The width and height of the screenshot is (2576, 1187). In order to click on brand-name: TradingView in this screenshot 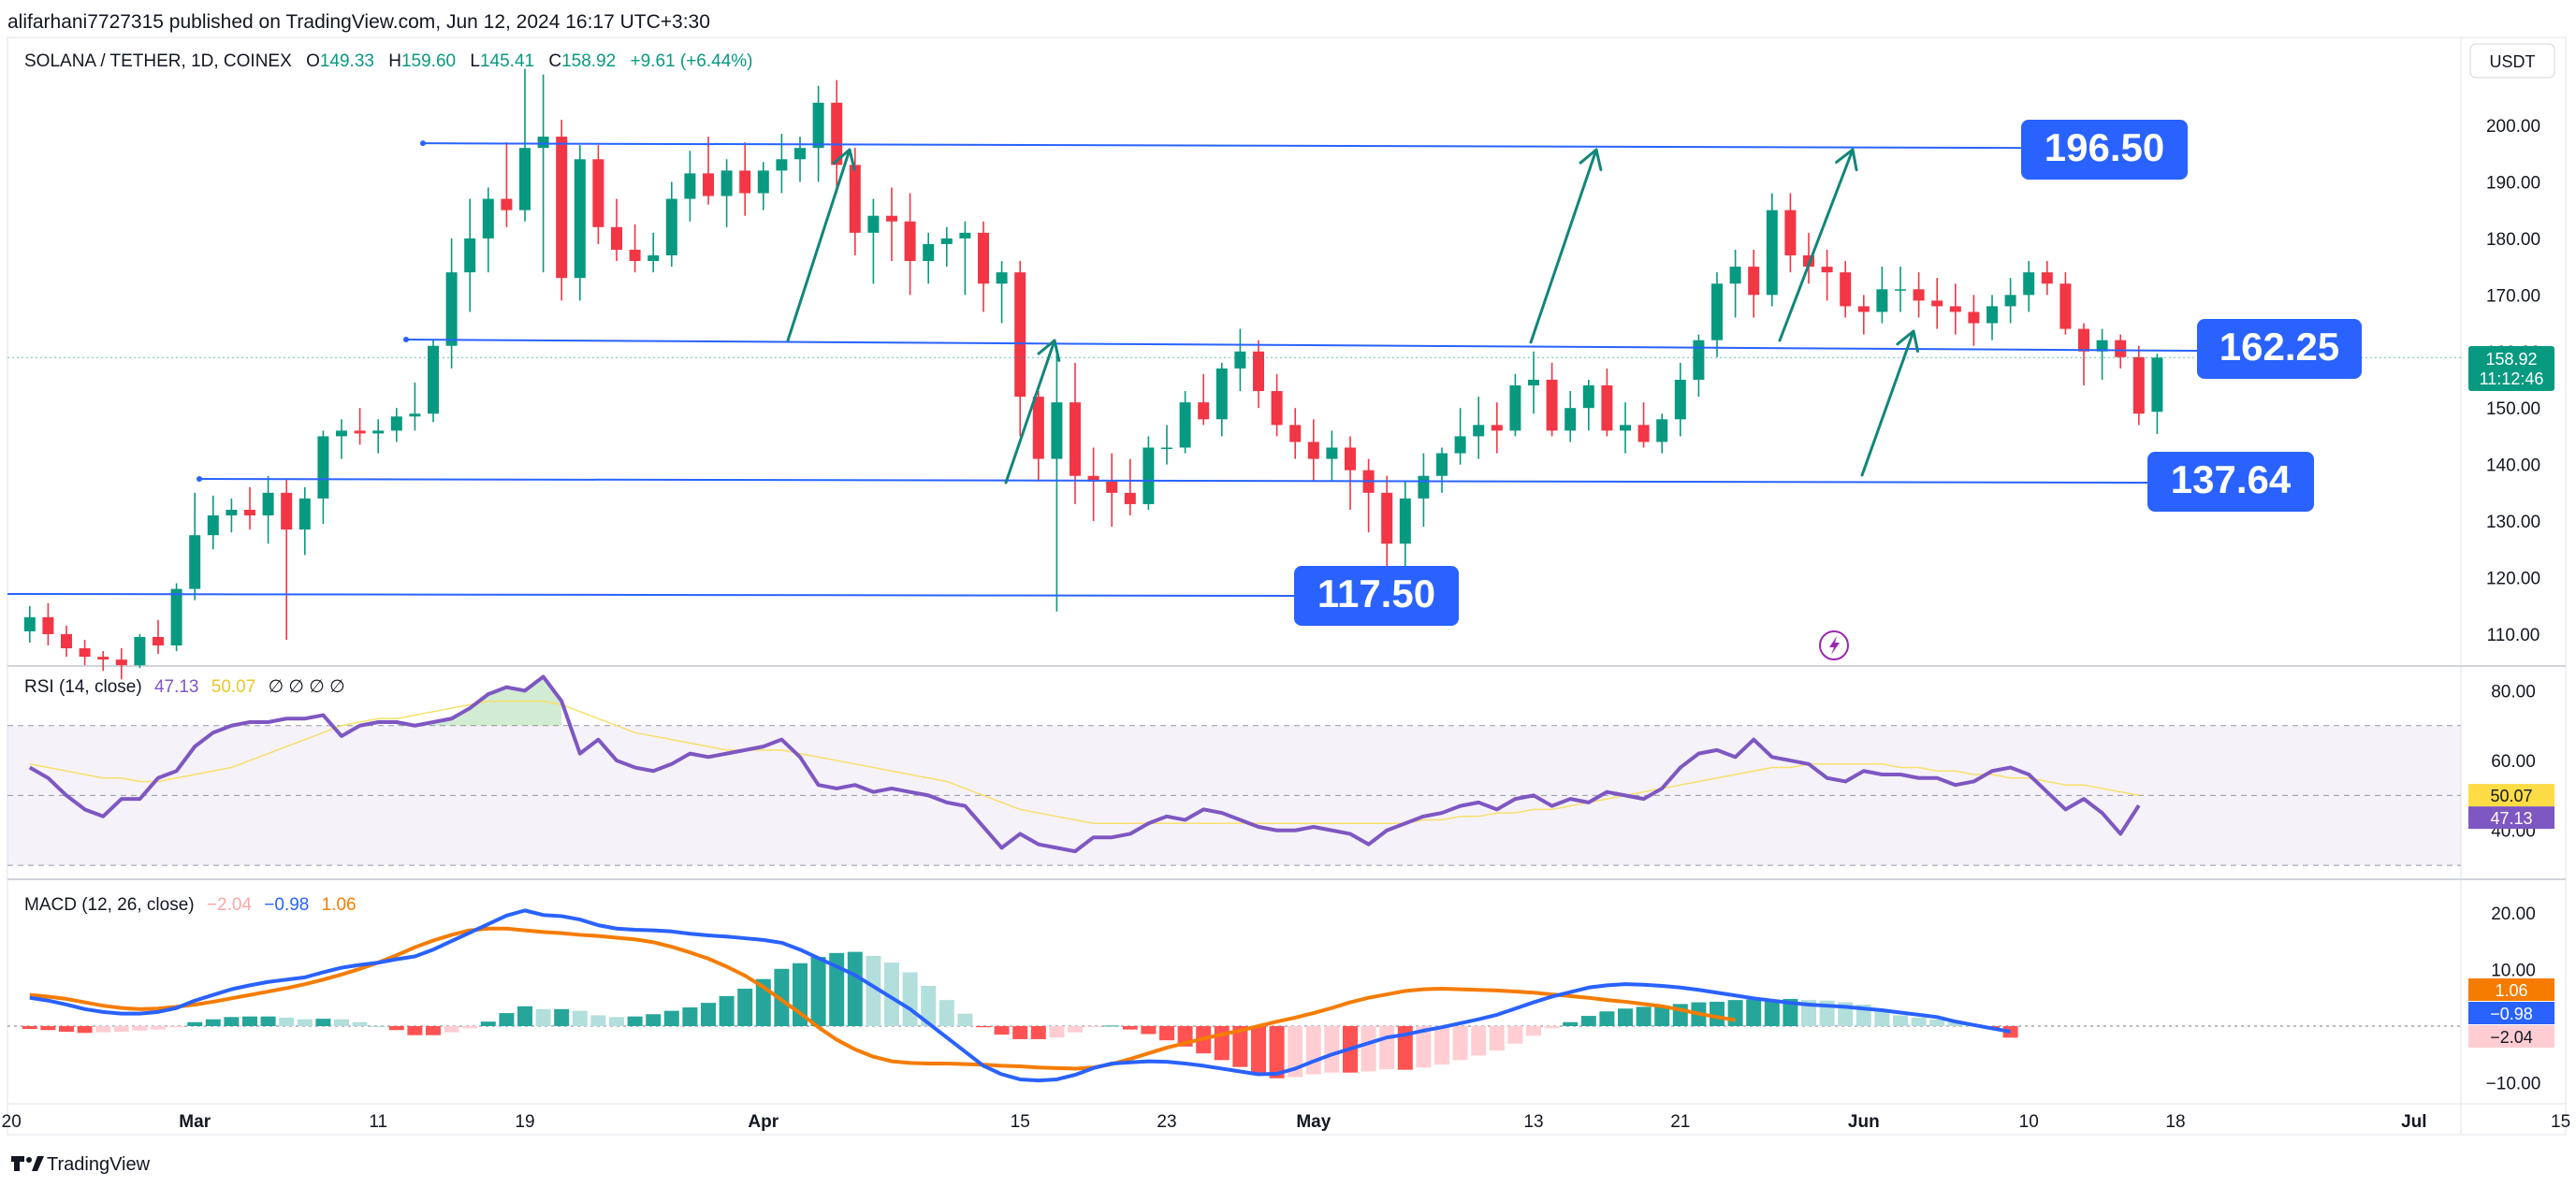, I will do `click(99, 1164)`.